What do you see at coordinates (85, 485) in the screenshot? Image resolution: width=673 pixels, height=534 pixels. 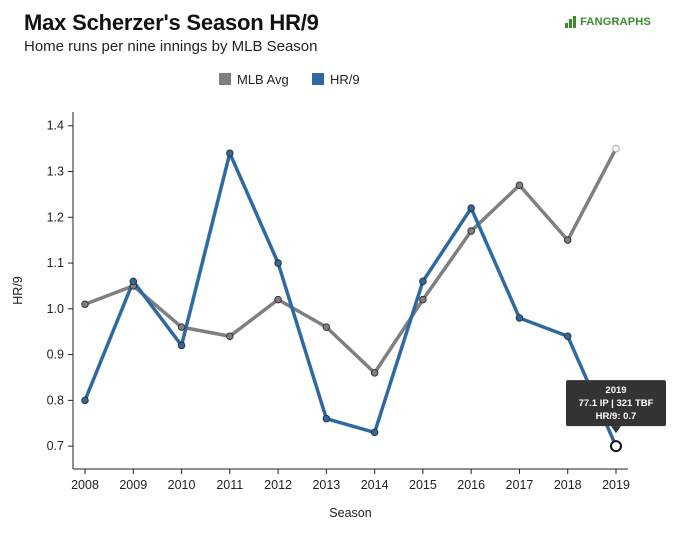 I see `x-tick-label: 2008` at bounding box center [85, 485].